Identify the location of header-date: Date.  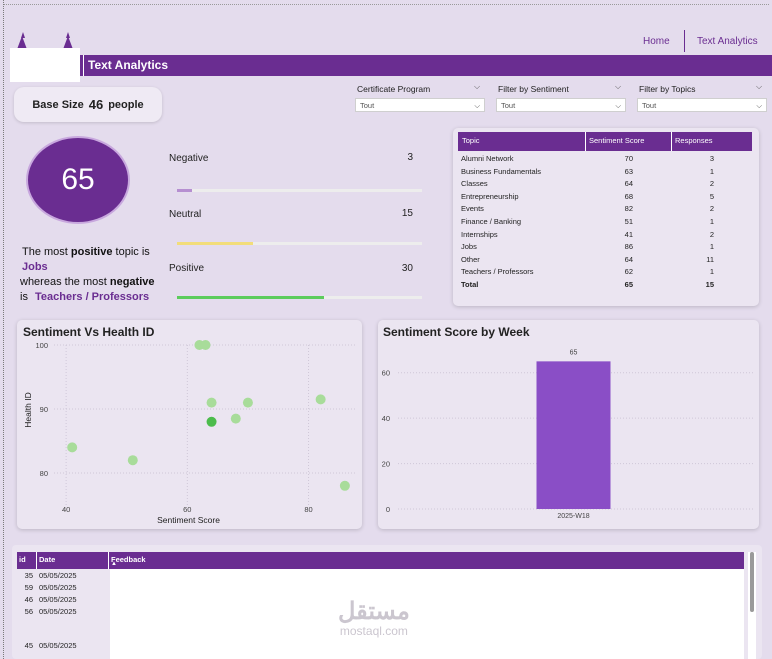
(47, 559).